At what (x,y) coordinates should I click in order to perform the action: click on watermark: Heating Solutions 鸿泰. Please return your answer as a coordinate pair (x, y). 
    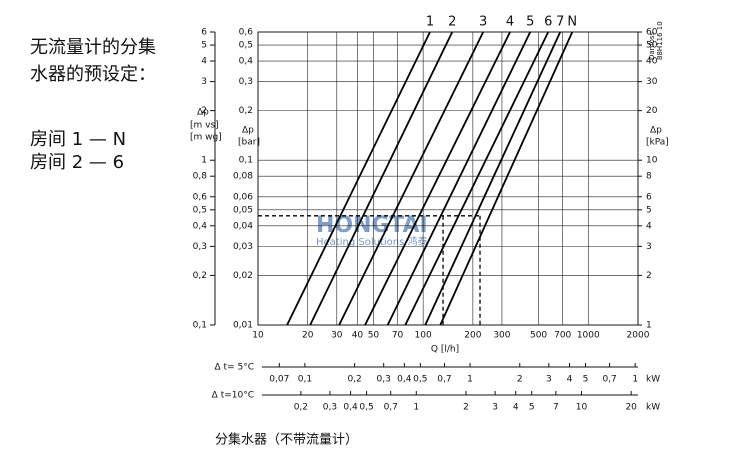
    Looking at the image, I should click on (372, 241).